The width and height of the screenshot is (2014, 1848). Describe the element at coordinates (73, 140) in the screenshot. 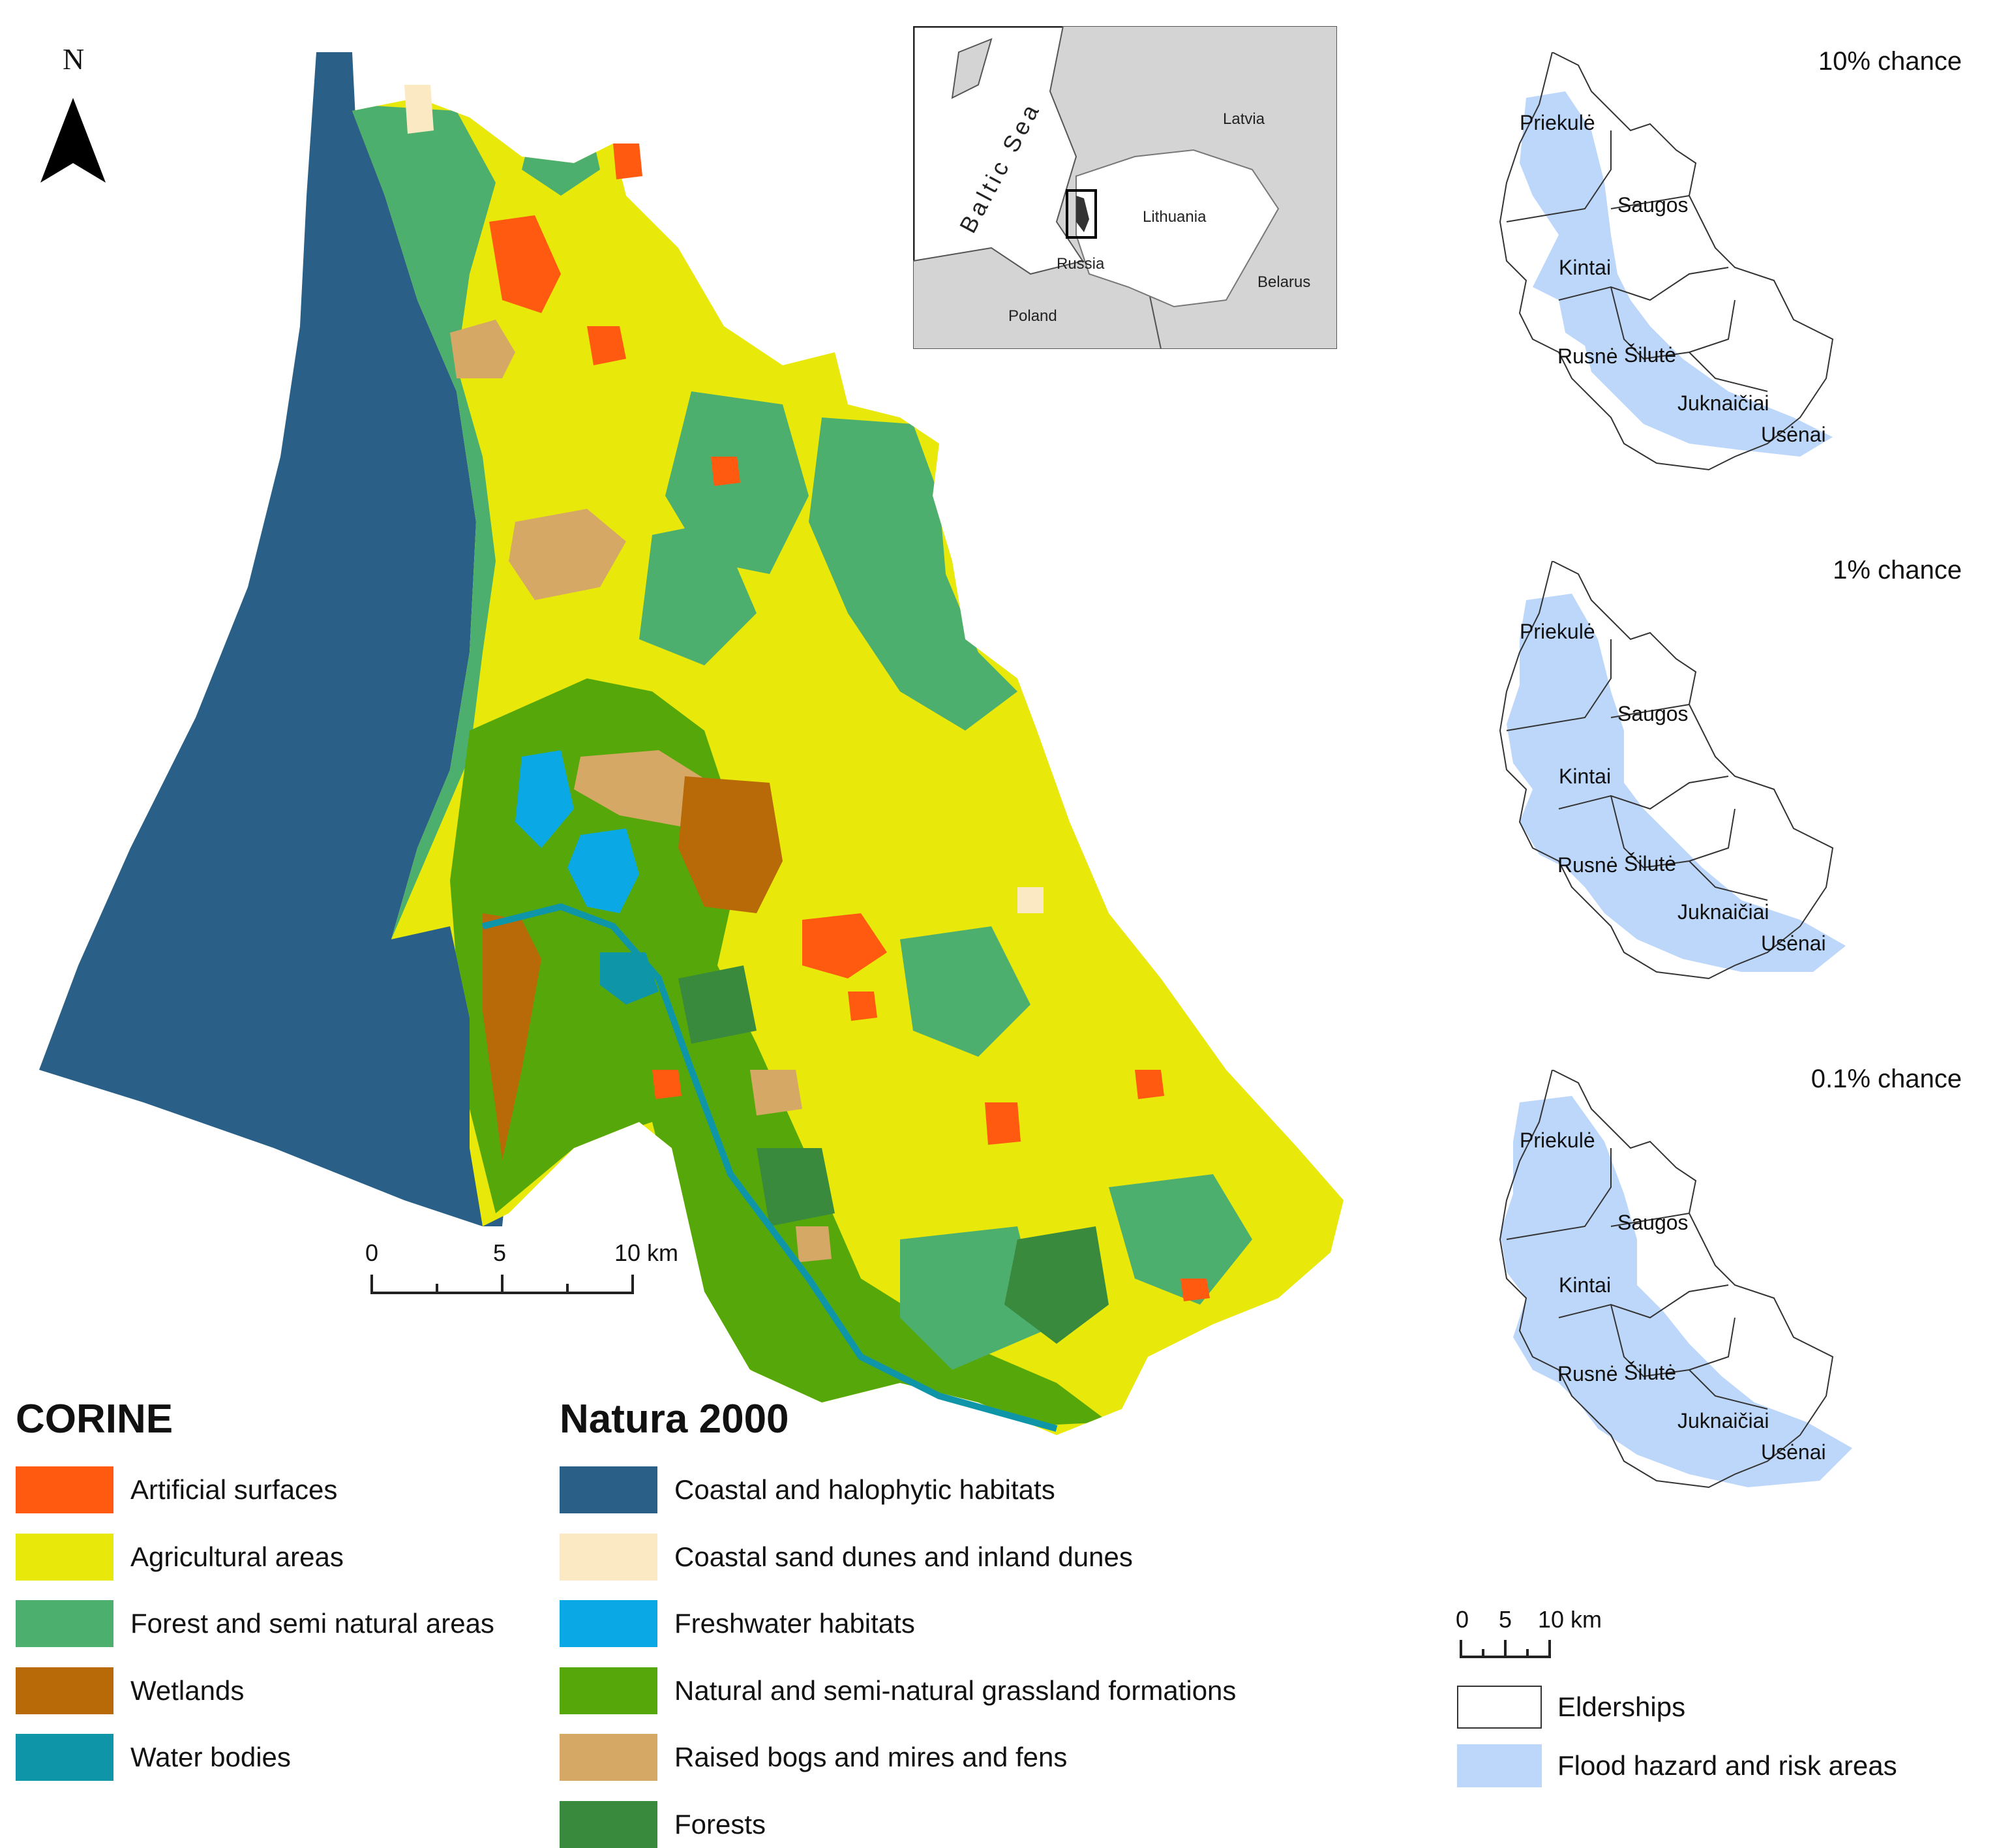

I see `north-arrow-icon` at that location.